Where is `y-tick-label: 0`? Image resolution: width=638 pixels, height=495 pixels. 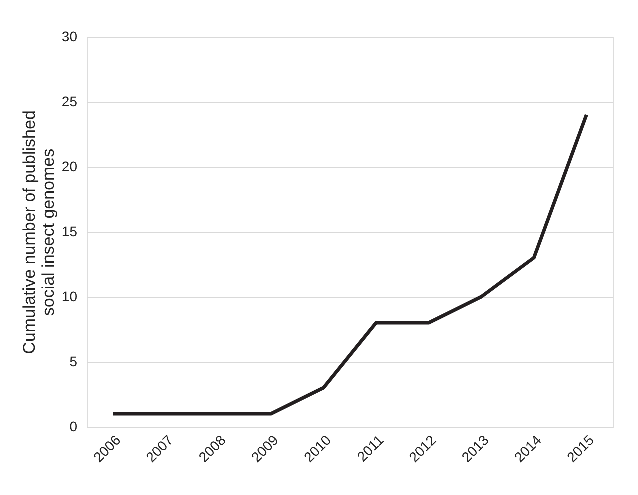
y-tick-label: 0 is located at coordinates (74, 426).